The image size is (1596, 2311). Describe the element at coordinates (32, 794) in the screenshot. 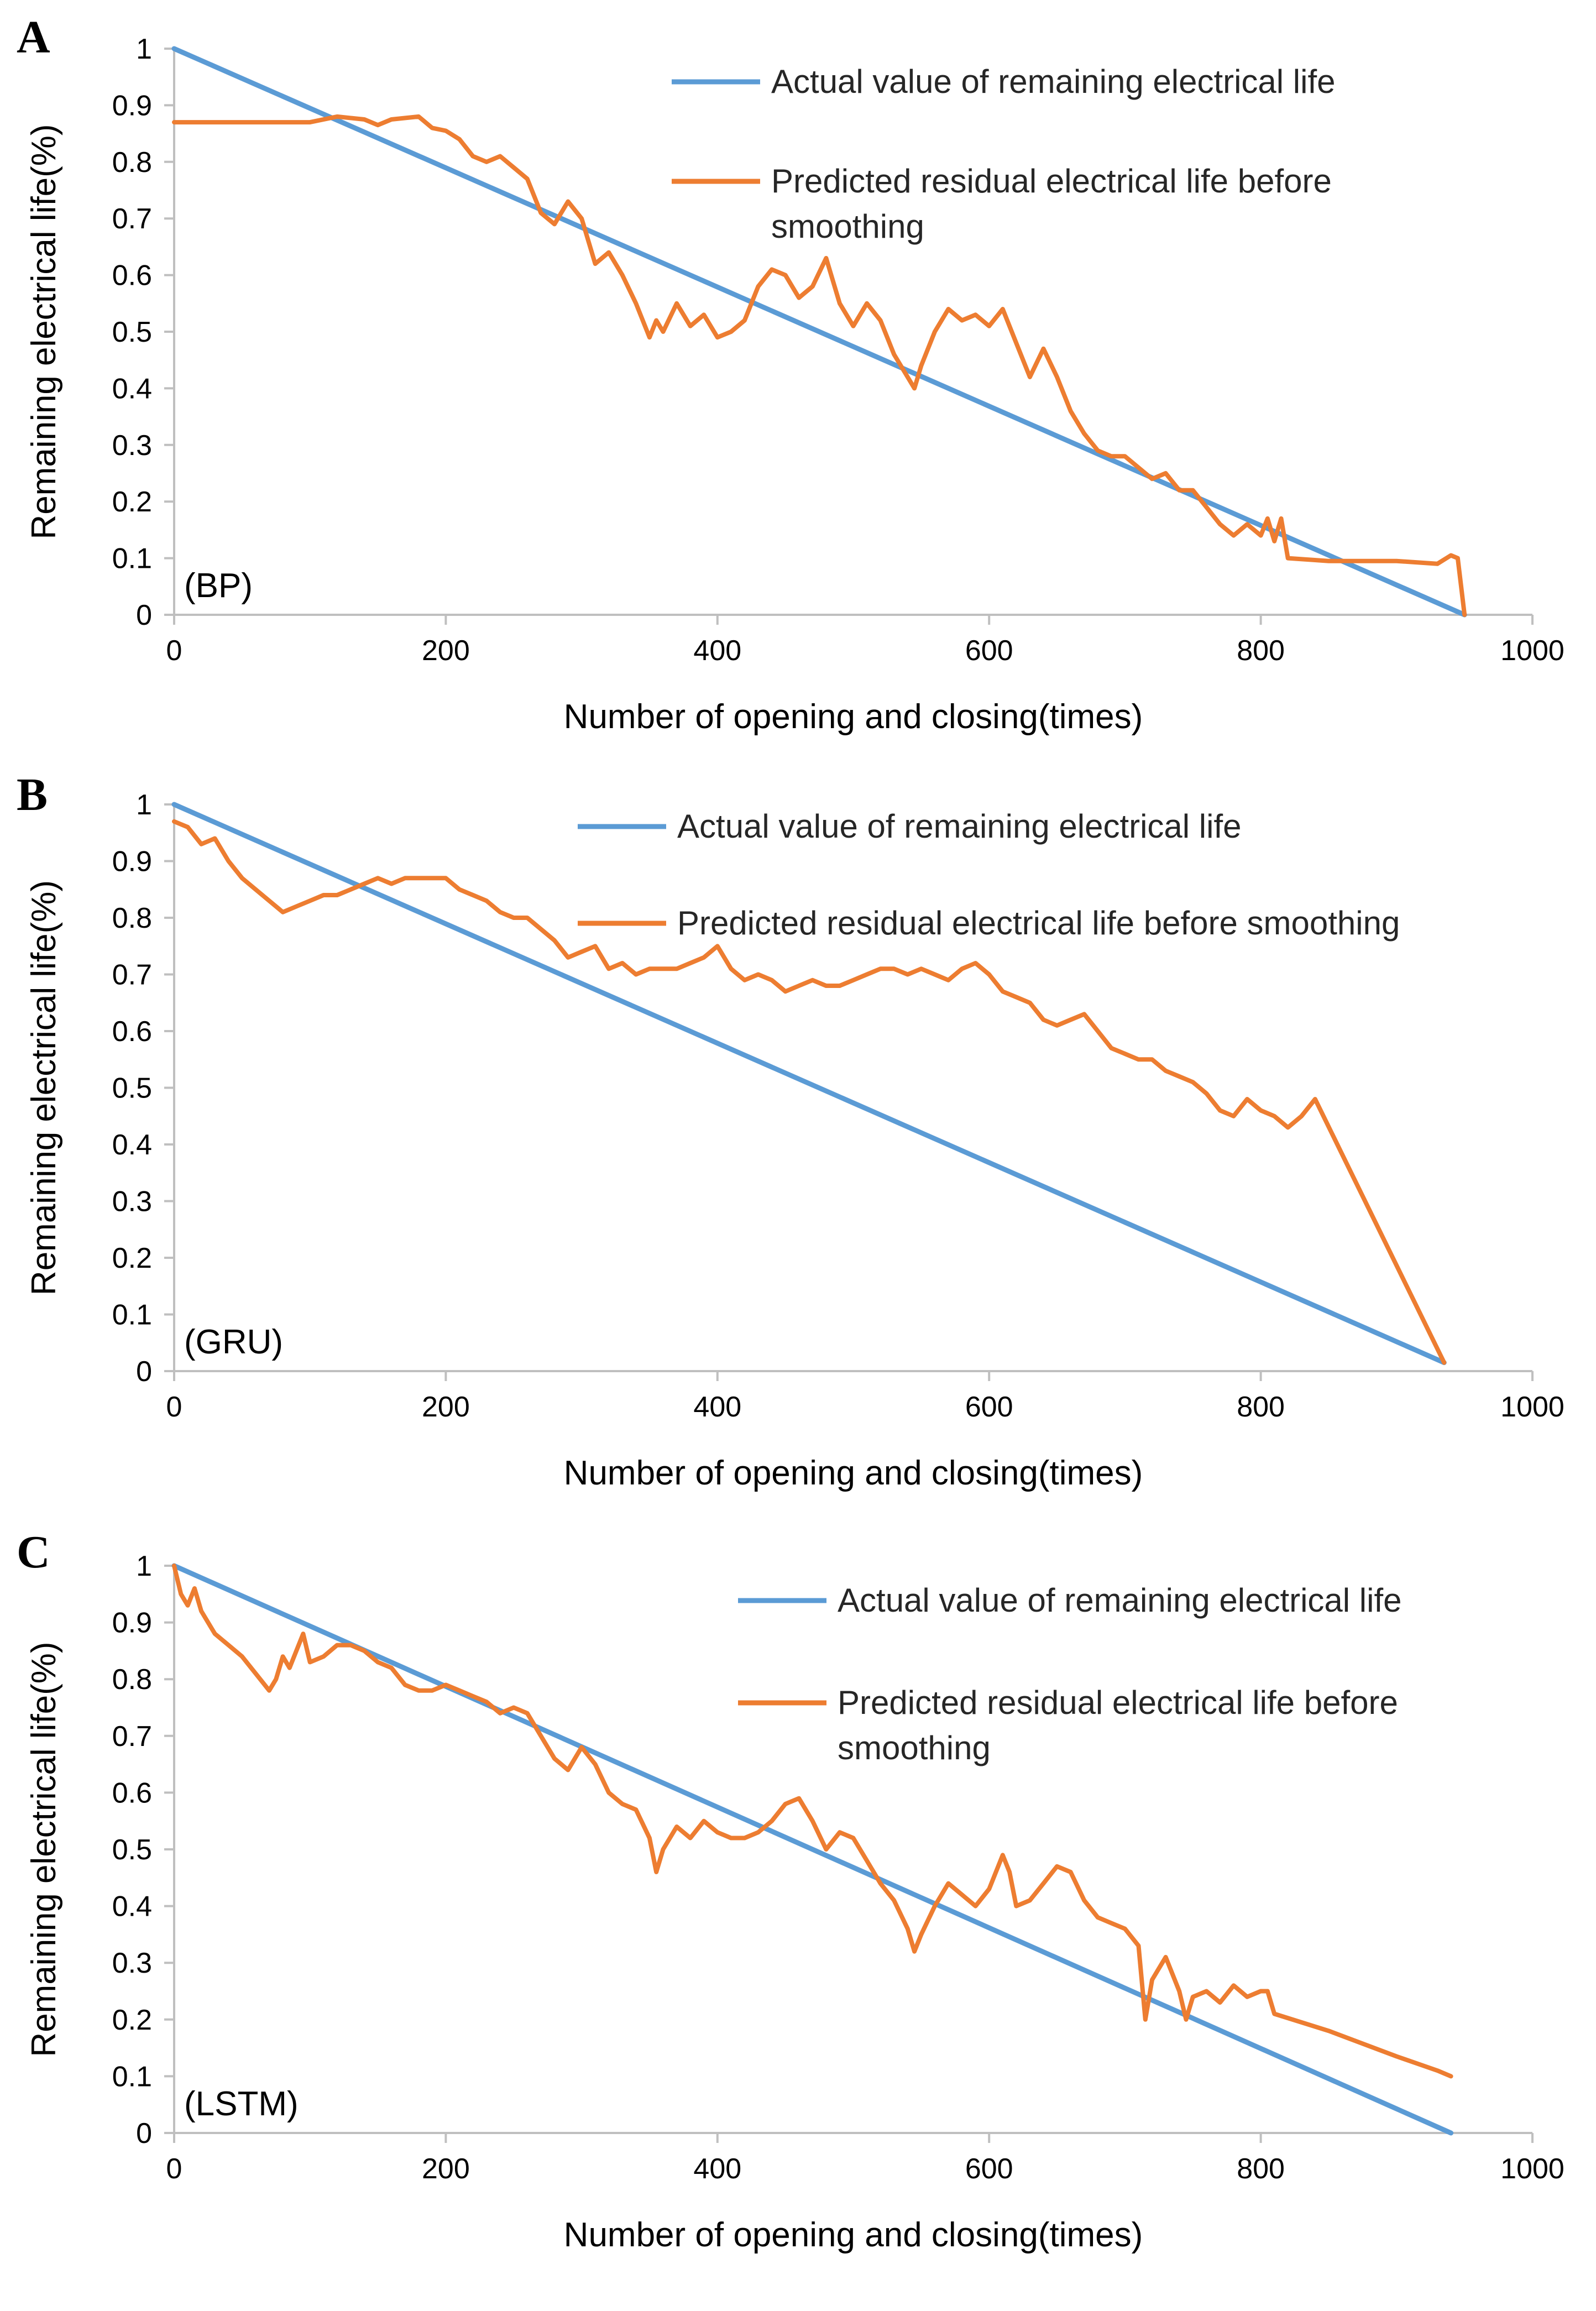

I see `panel-letter: B` at that location.